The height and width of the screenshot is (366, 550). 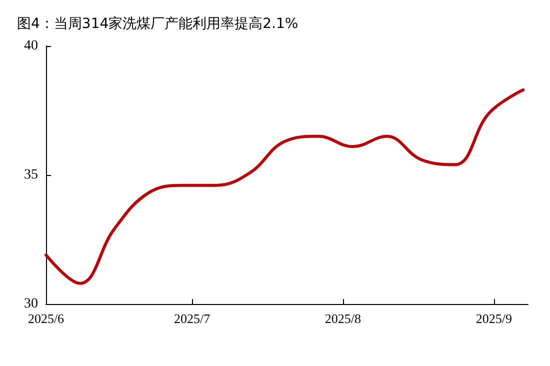 I want to click on y-tick-label: 40, so click(x=31, y=46).